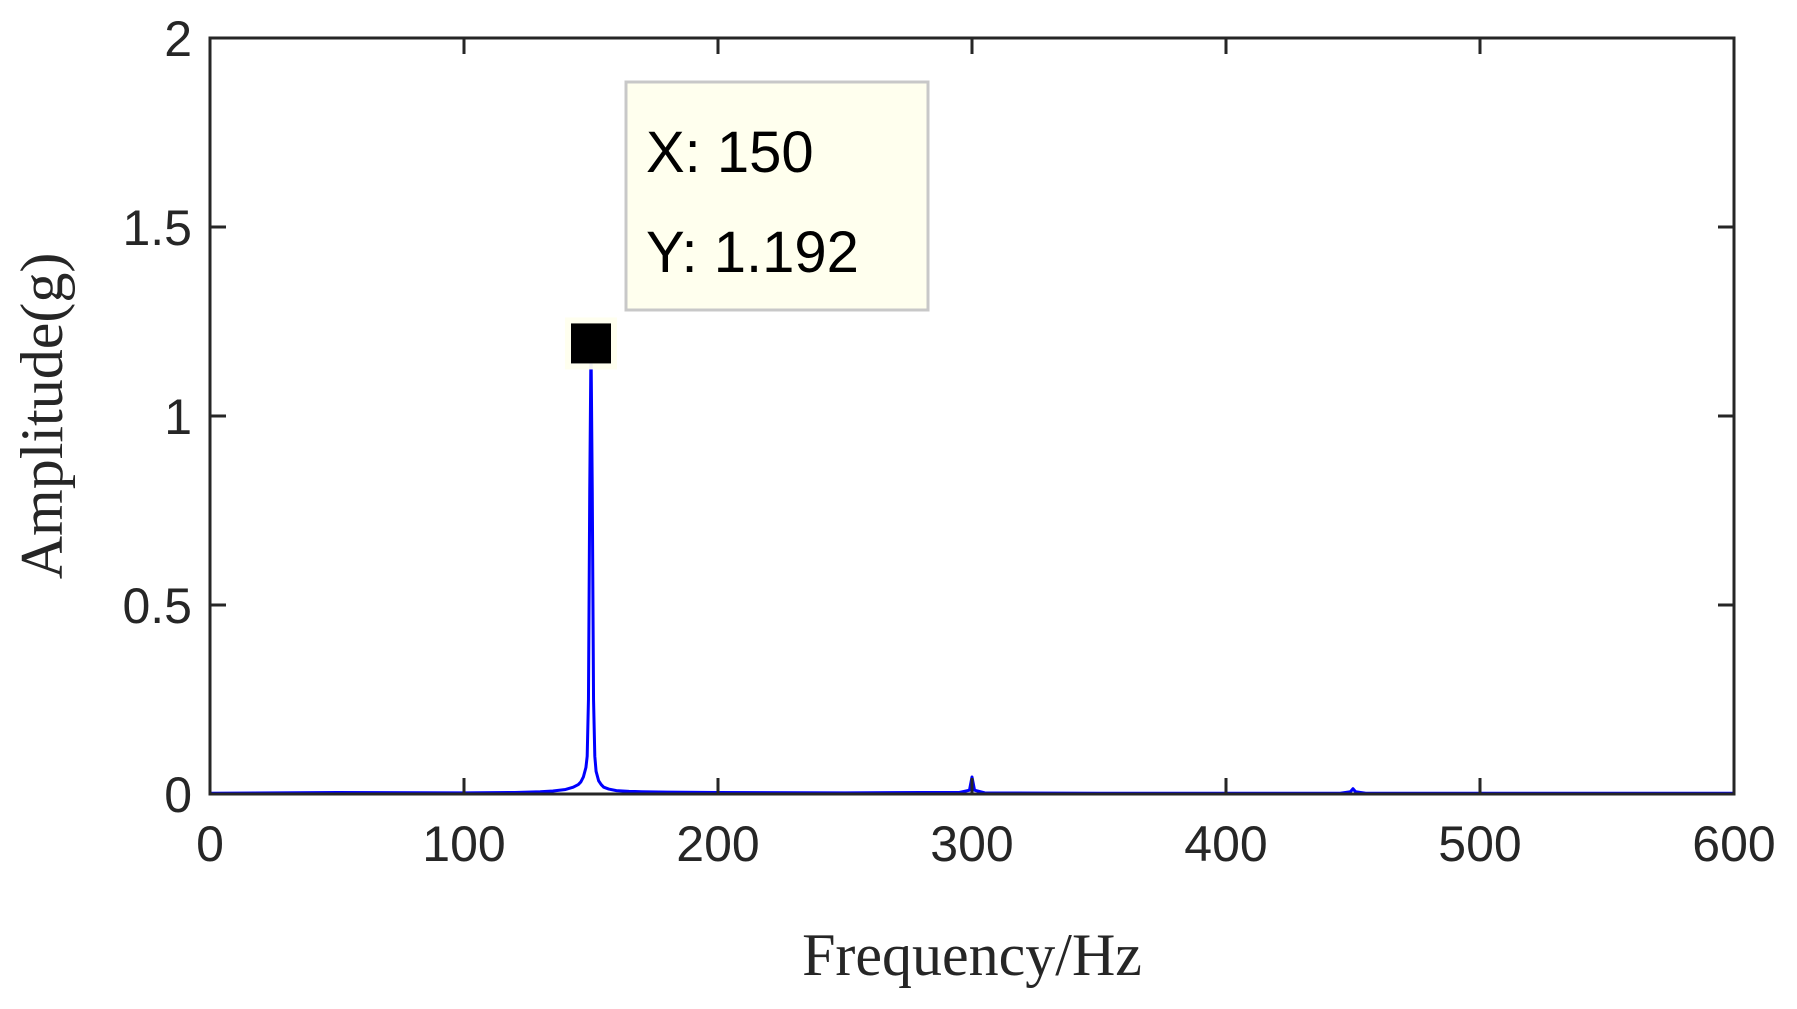  Describe the element at coordinates (178, 39) in the screenshot. I see `y-tick-label: 2` at that location.